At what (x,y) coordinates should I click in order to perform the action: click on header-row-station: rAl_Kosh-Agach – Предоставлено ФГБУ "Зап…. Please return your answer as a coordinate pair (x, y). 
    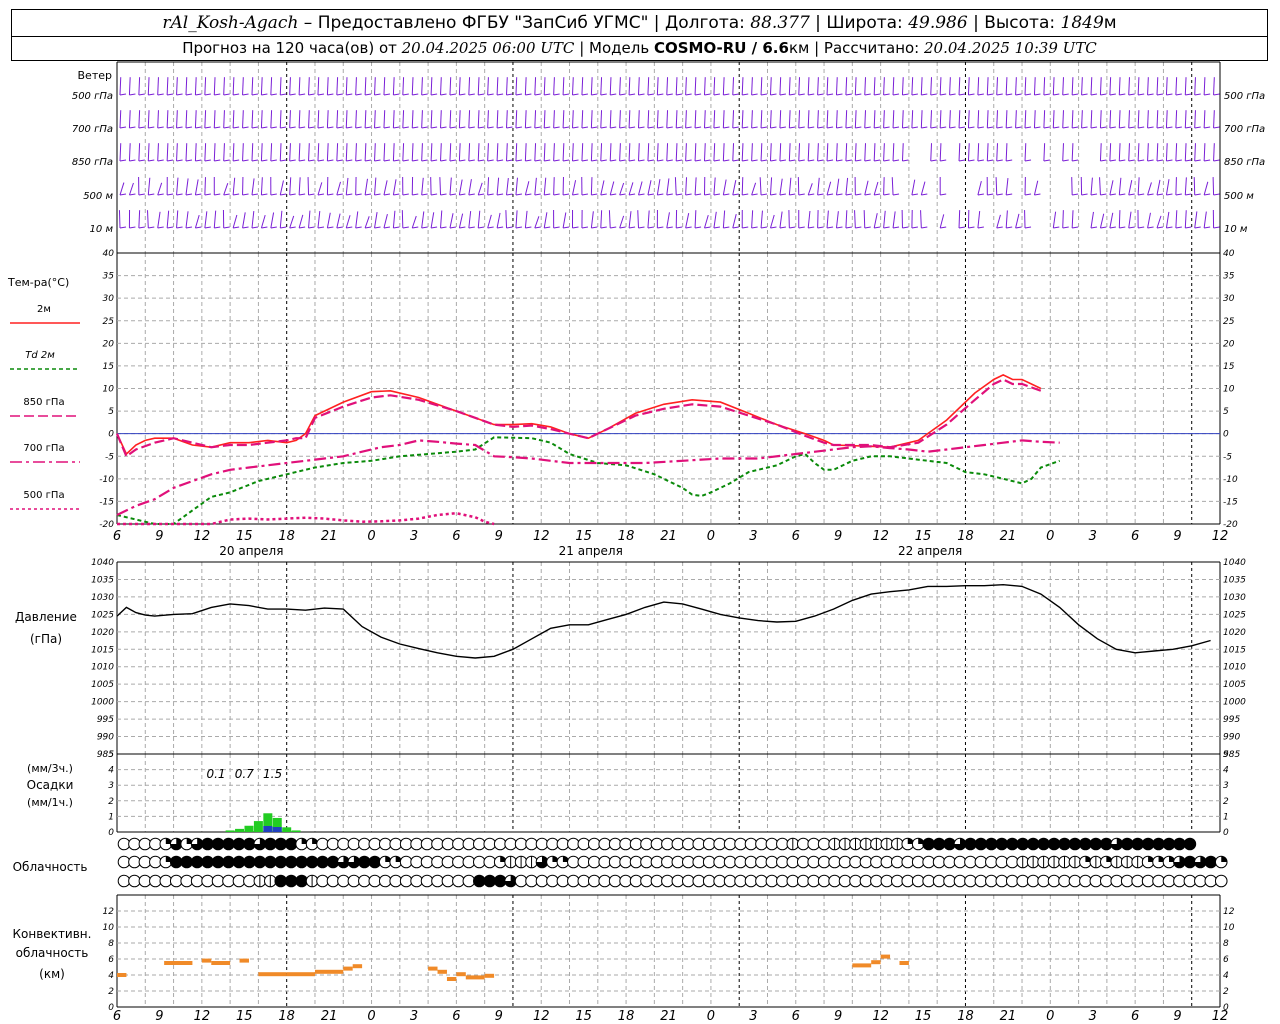
    Looking at the image, I should click on (639, 23).